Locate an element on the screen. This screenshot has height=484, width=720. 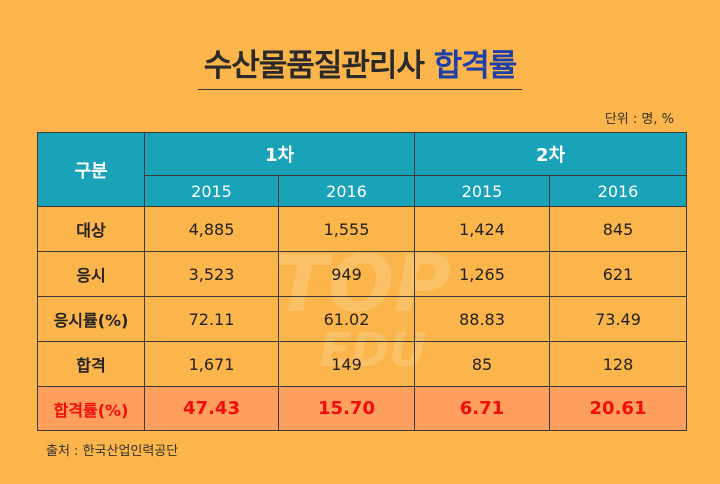
table-cell: 3,523 is located at coordinates (211, 274).